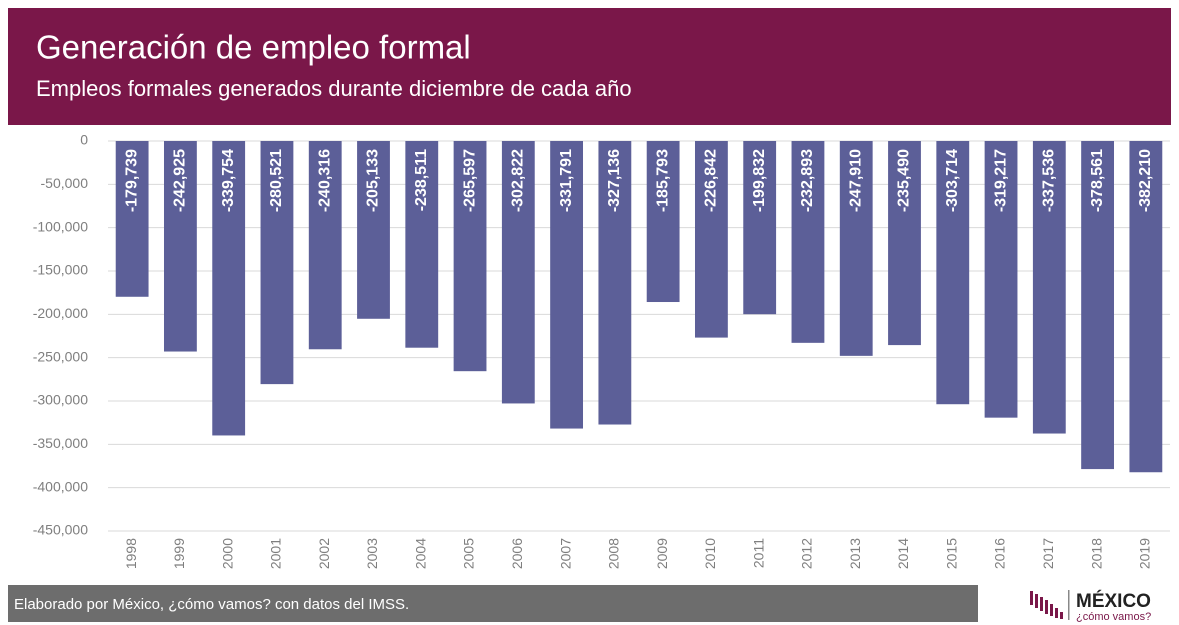  Describe the element at coordinates (60, 530) in the screenshot. I see `y-tick-label: -450,000` at that location.